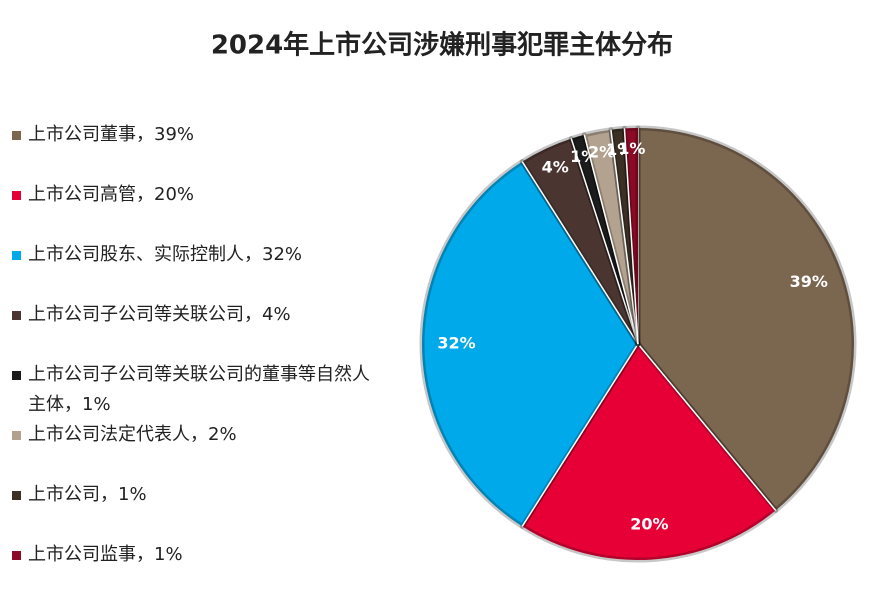 This screenshot has height=591, width=885. Describe the element at coordinates (159, 314) in the screenshot. I see `legend-label: 上市公司子公司等关联公司，4%` at that location.